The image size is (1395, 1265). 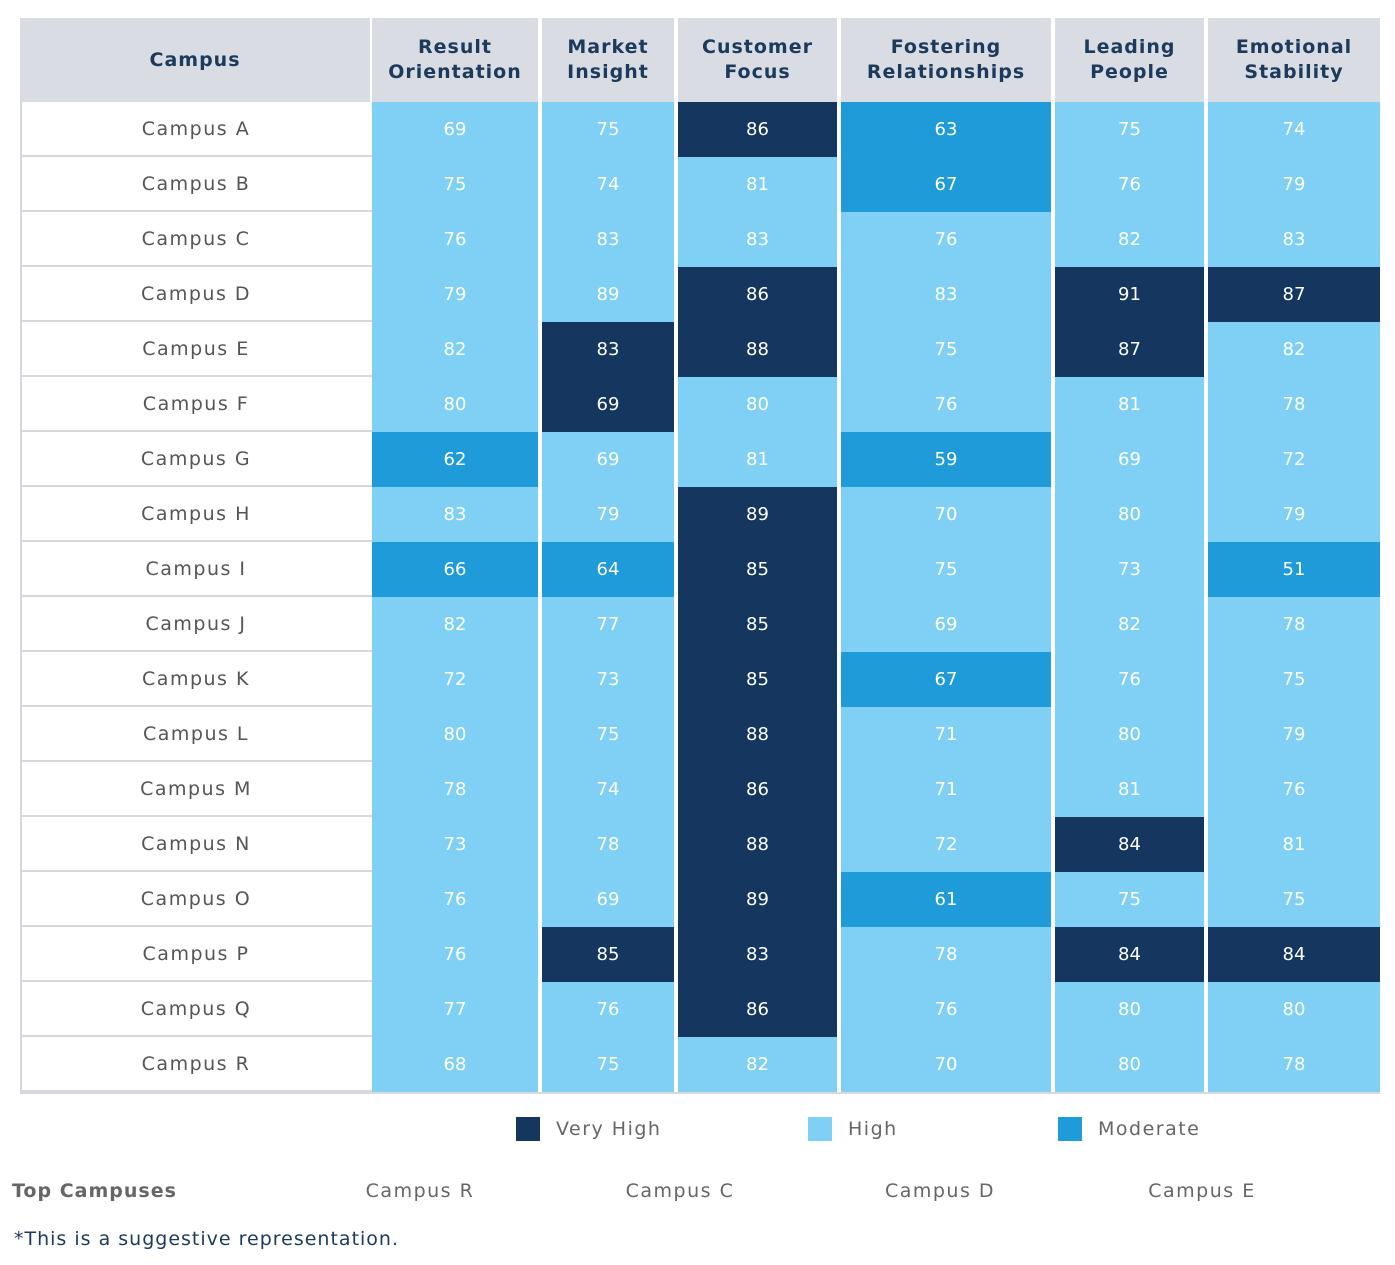 I want to click on campus-name: Campus G, so click(x=196, y=459).